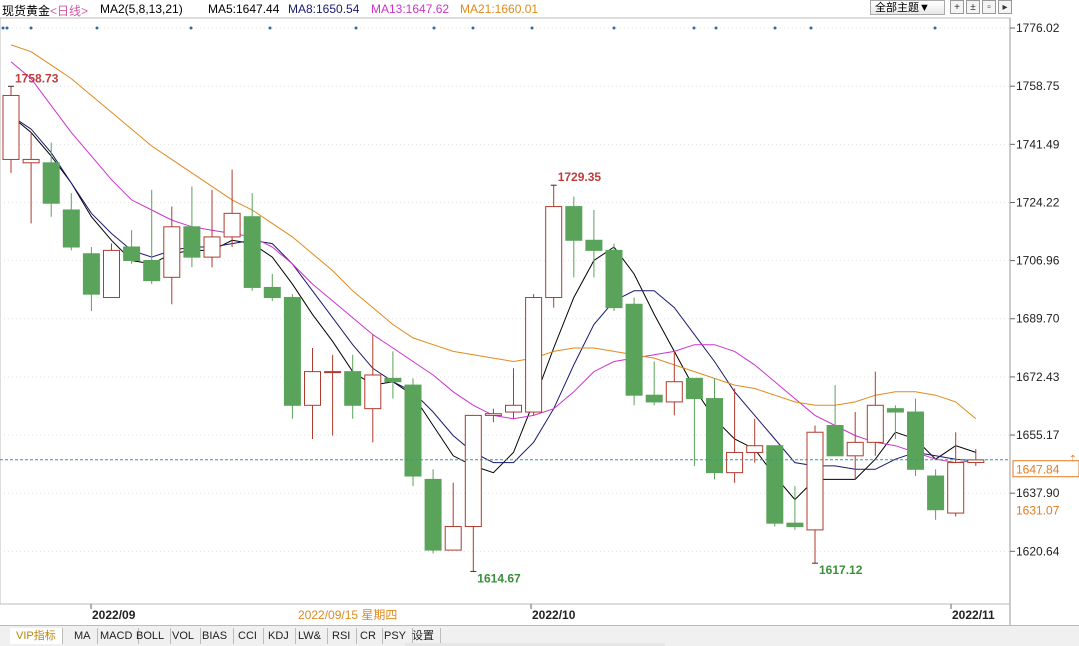  Describe the element at coordinates (1005, 7) in the screenshot. I see `next-icon: ▸` at that location.